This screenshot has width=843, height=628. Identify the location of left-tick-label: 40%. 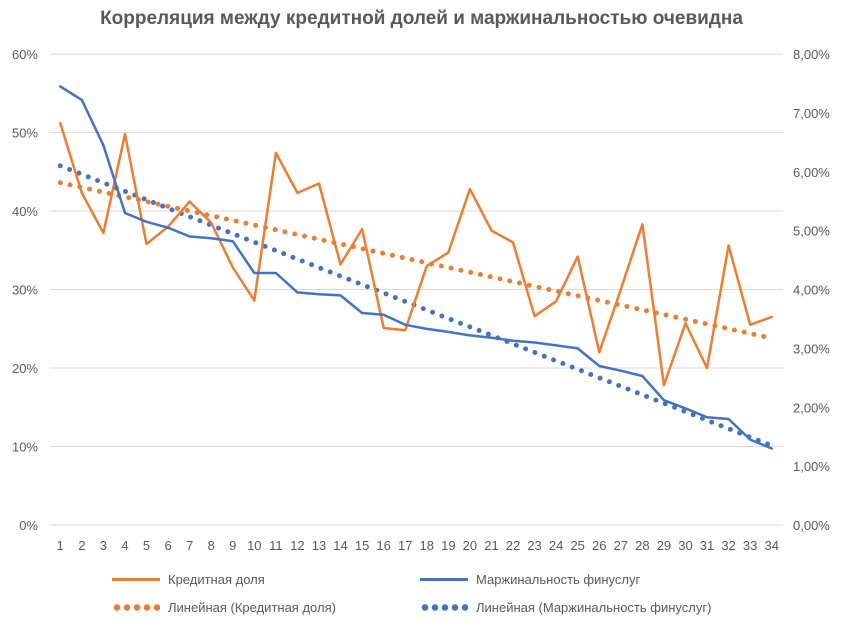
(25, 211).